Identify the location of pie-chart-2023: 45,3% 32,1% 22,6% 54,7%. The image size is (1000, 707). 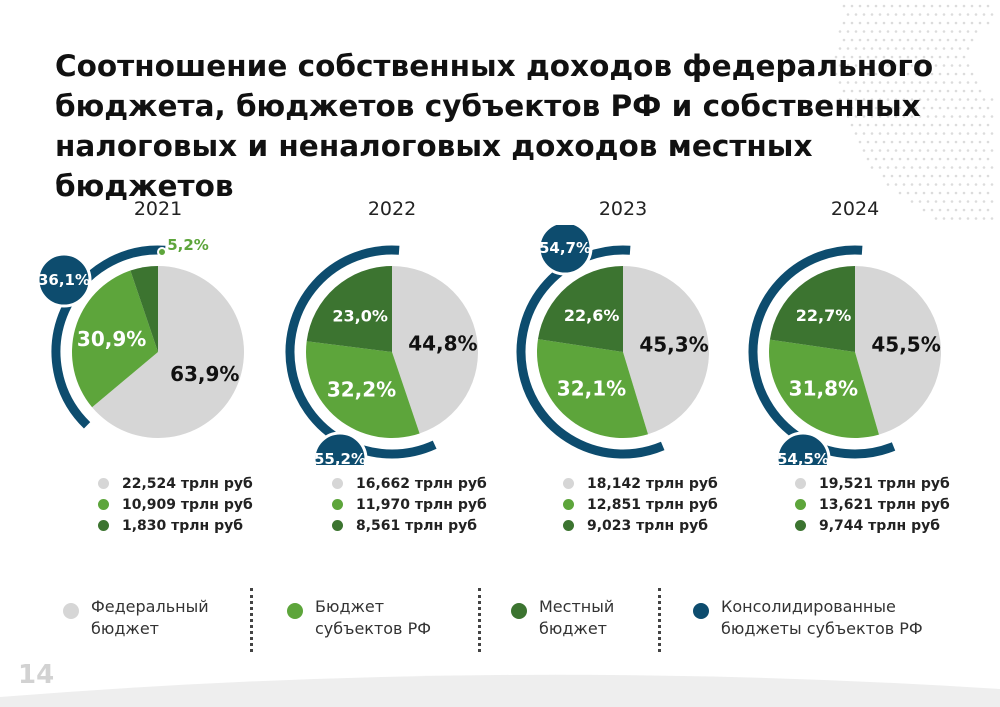
(613, 342).